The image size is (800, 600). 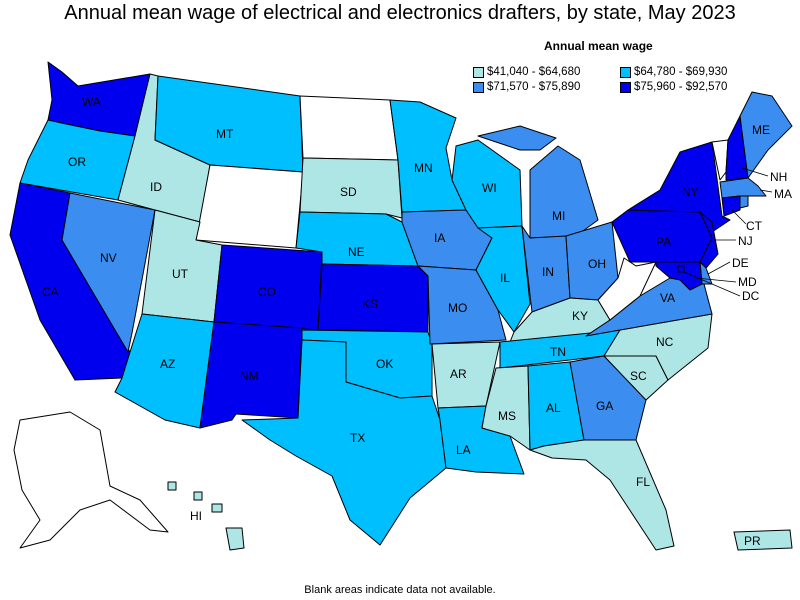 What do you see at coordinates (548, 272) in the screenshot?
I see `label-IN: IN` at bounding box center [548, 272].